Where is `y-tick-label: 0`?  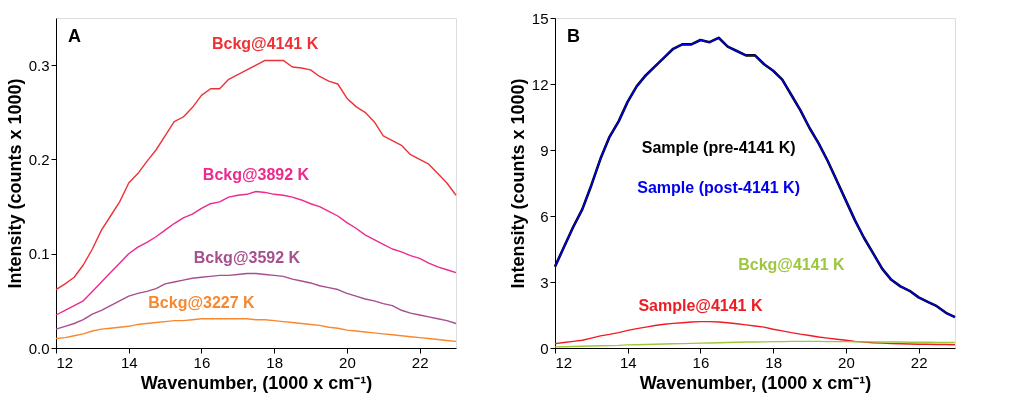 y-tick-label: 0 is located at coordinates (544, 348).